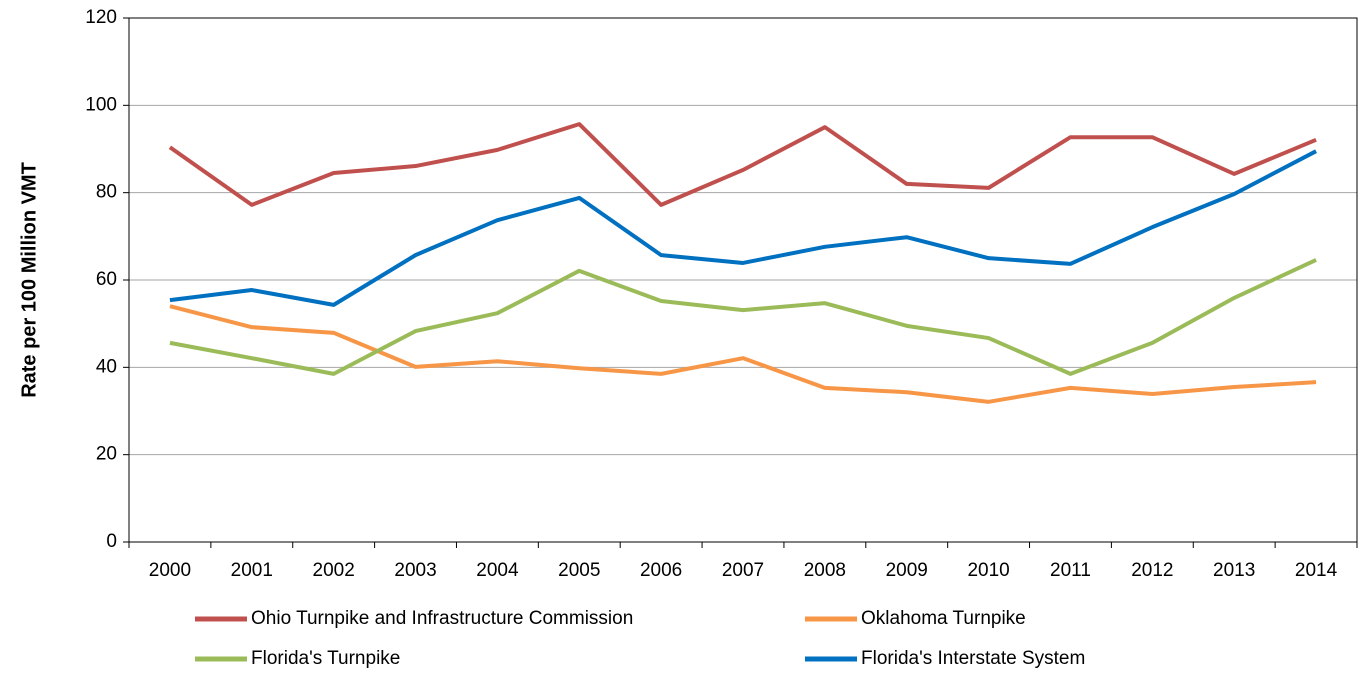 The image size is (1369, 677). What do you see at coordinates (106, 454) in the screenshot?
I see `y-tick-label: 20` at bounding box center [106, 454].